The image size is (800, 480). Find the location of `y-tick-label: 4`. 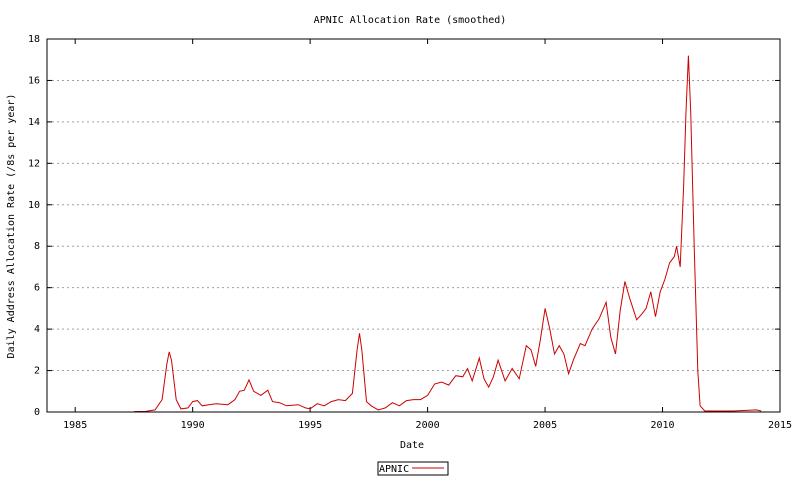

y-tick-label: 4 is located at coordinates (37, 329).